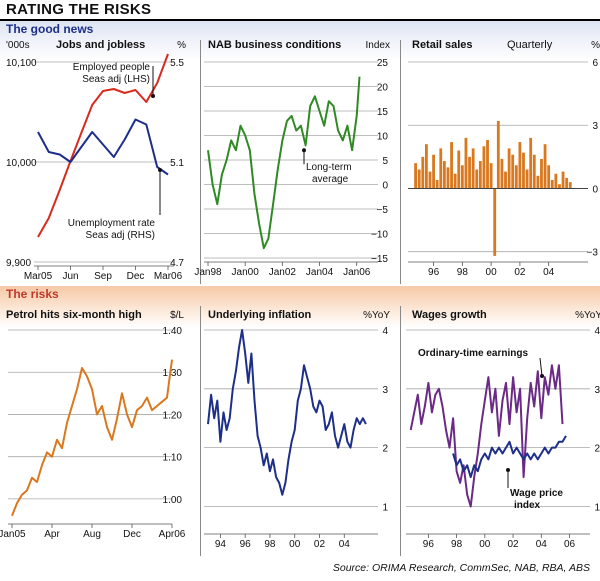 The height and width of the screenshot is (581, 600). What do you see at coordinates (570, 544) in the screenshot?
I see `wages-x-tick-label: 06` at bounding box center [570, 544].